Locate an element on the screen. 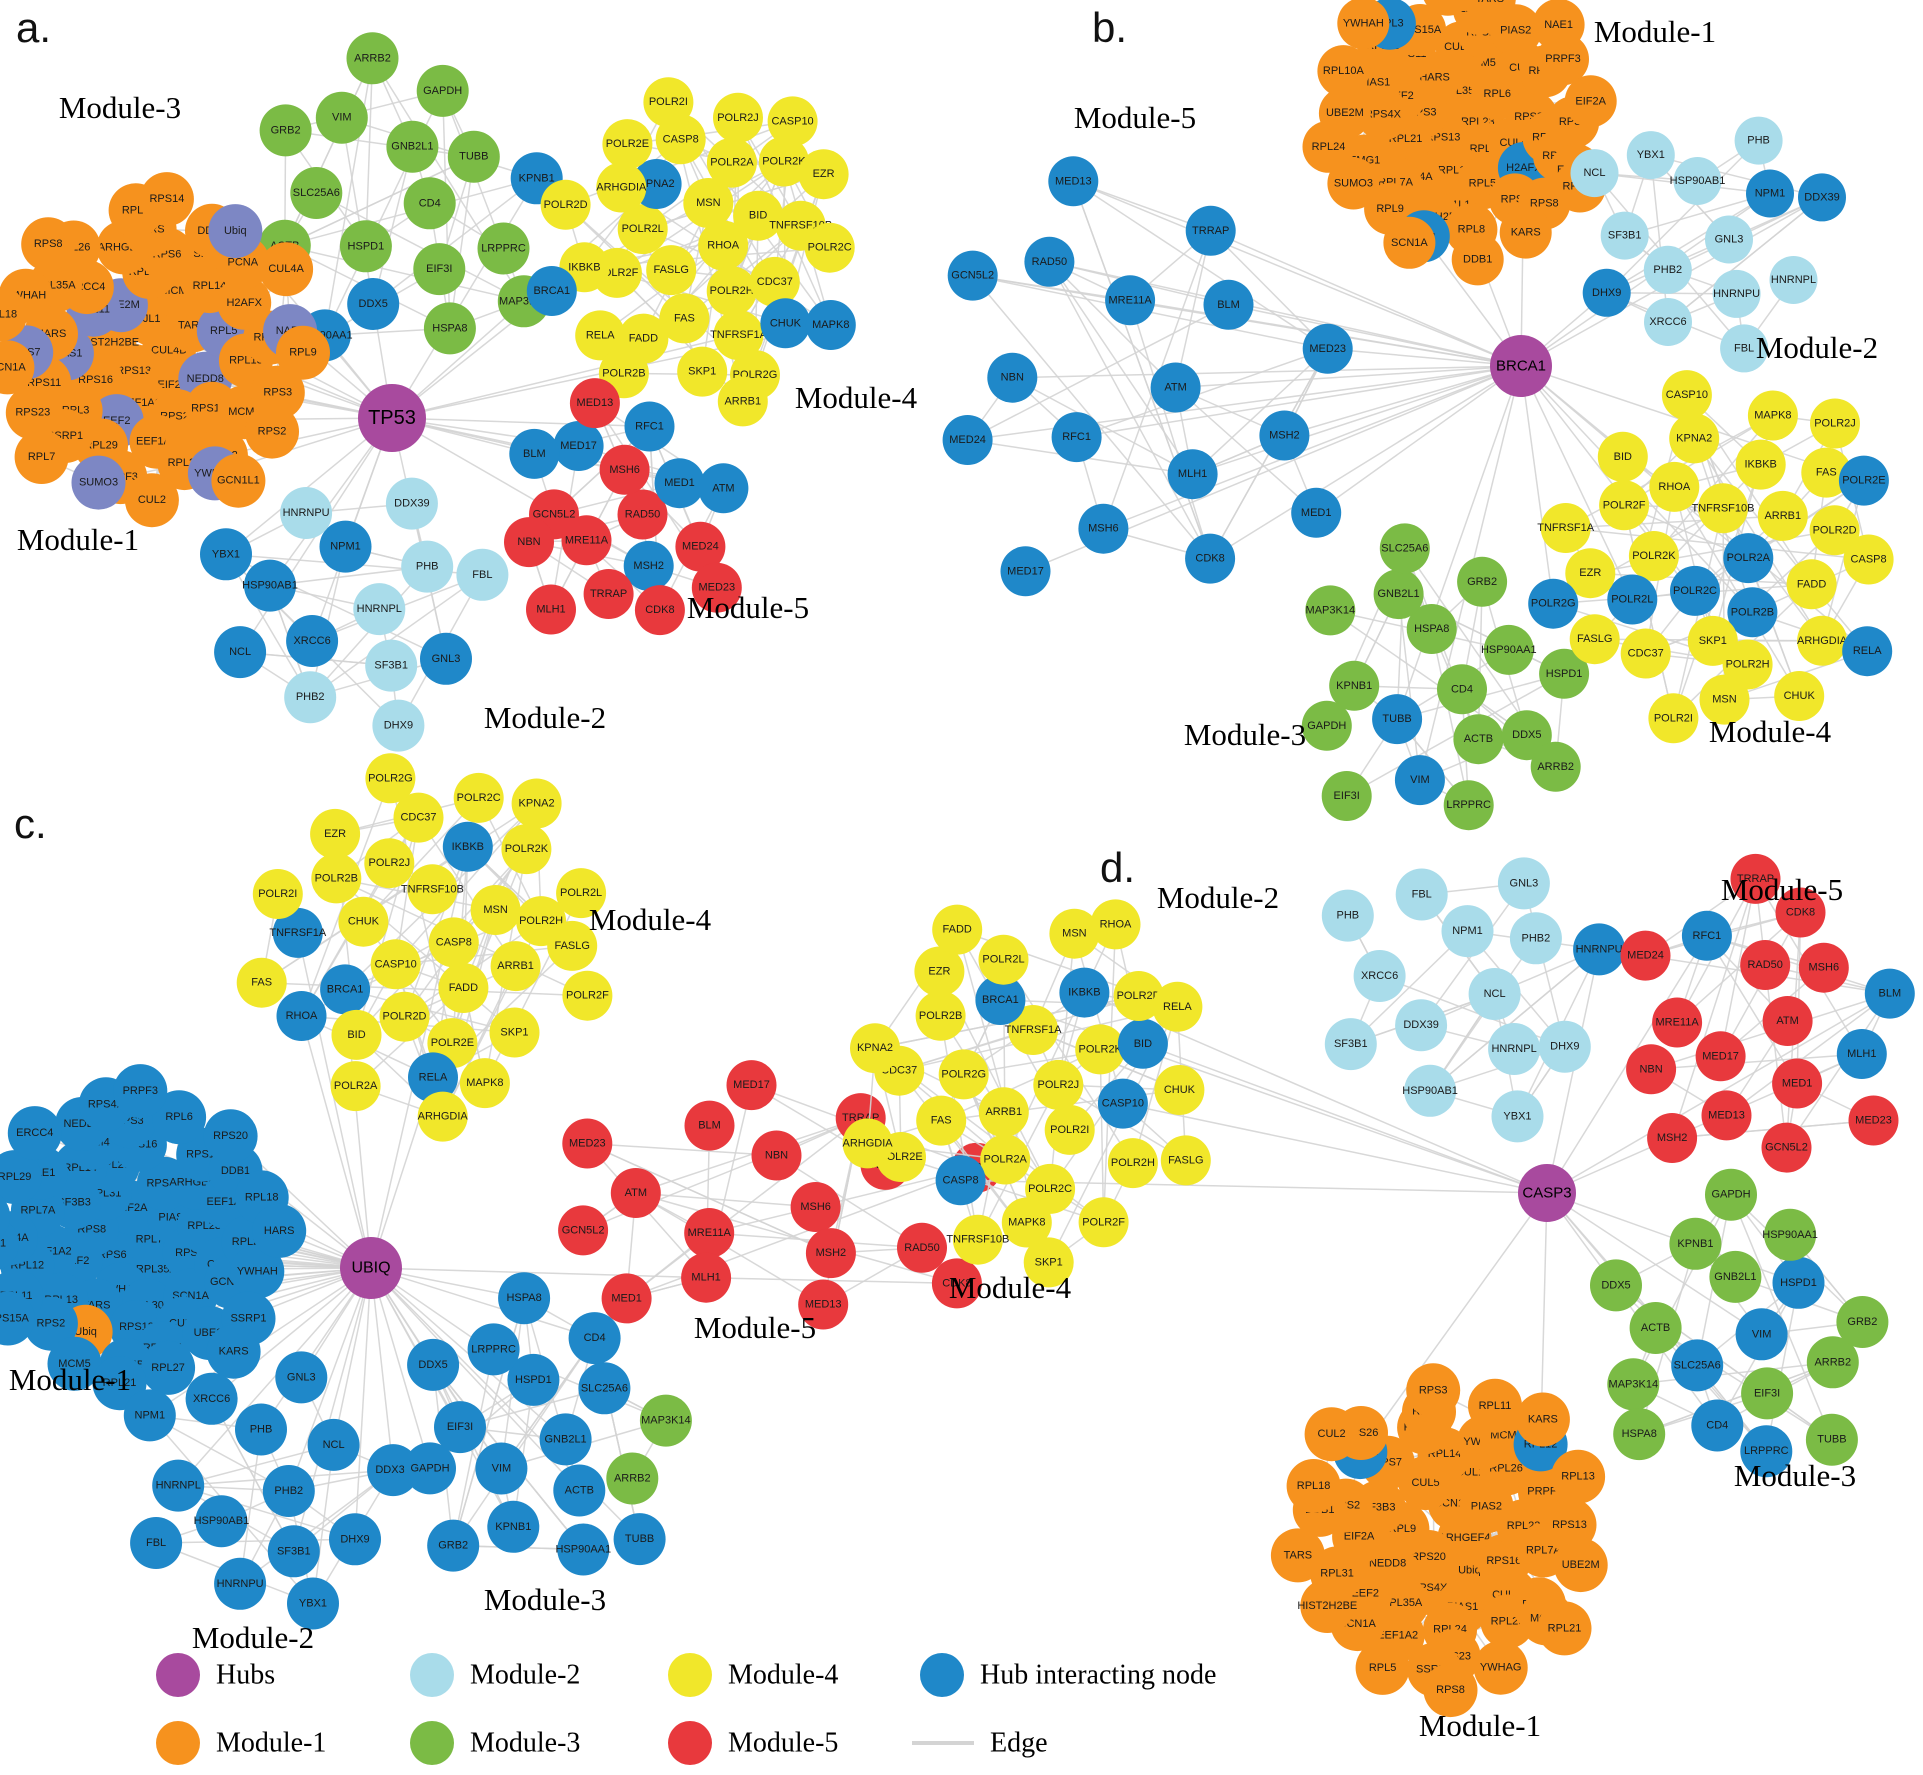 The width and height of the screenshot is (1923, 1775). node-label: NBN is located at coordinates (1650, 1069).